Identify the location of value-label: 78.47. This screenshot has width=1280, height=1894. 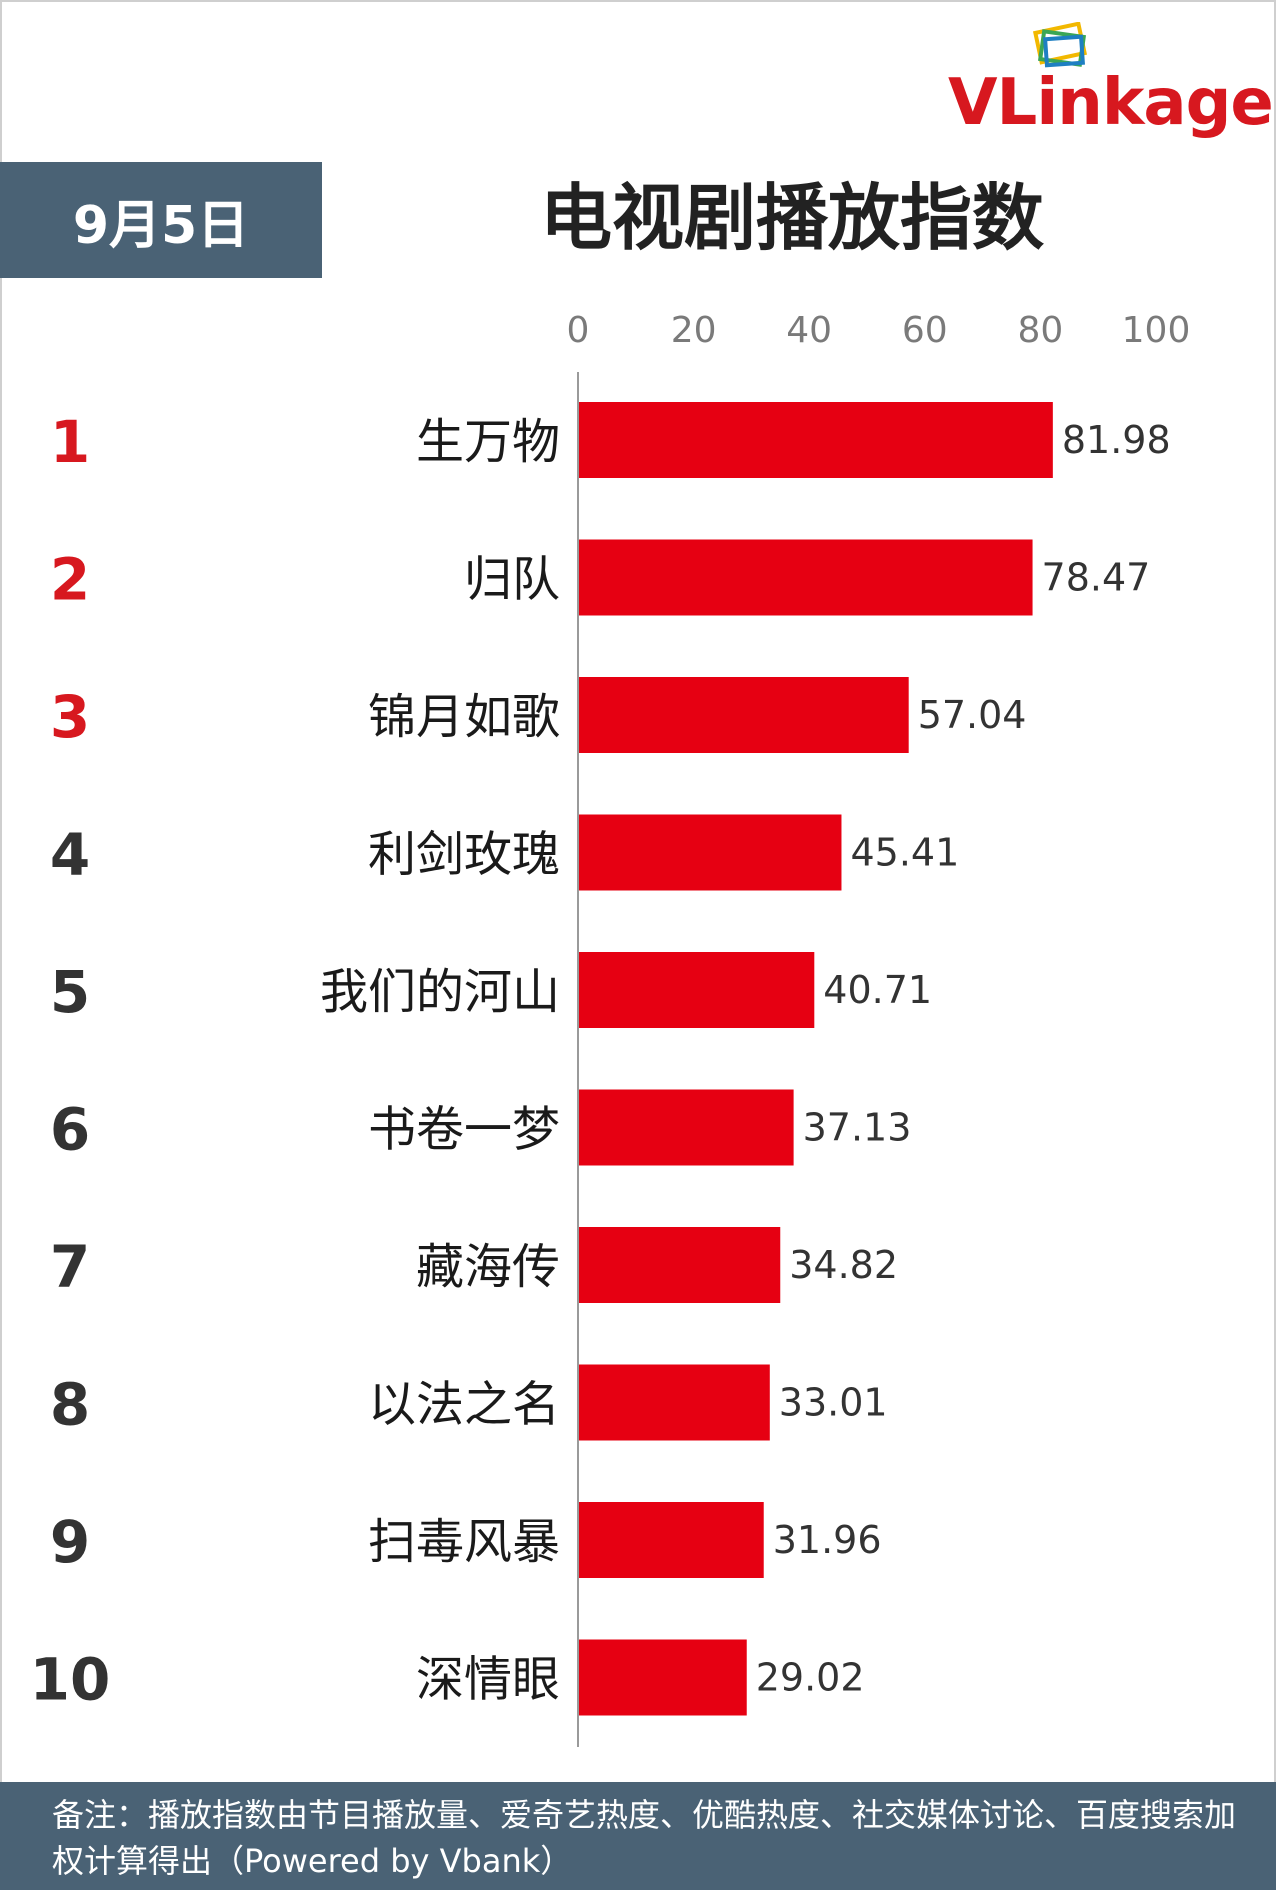
(1096, 578).